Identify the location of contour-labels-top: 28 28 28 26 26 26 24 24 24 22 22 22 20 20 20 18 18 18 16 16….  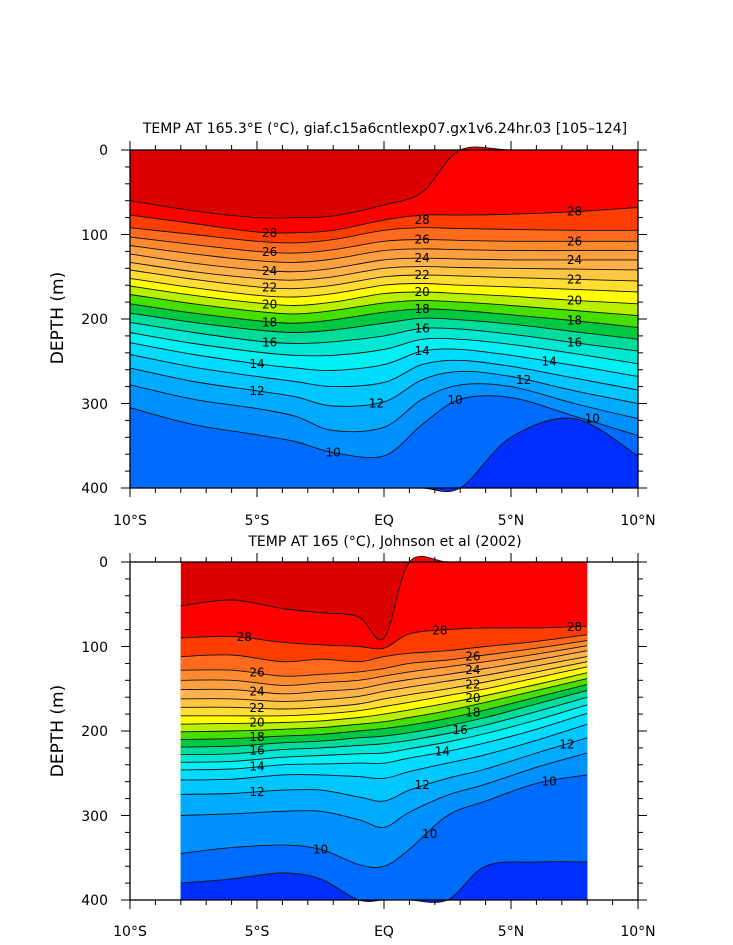
(424, 332).